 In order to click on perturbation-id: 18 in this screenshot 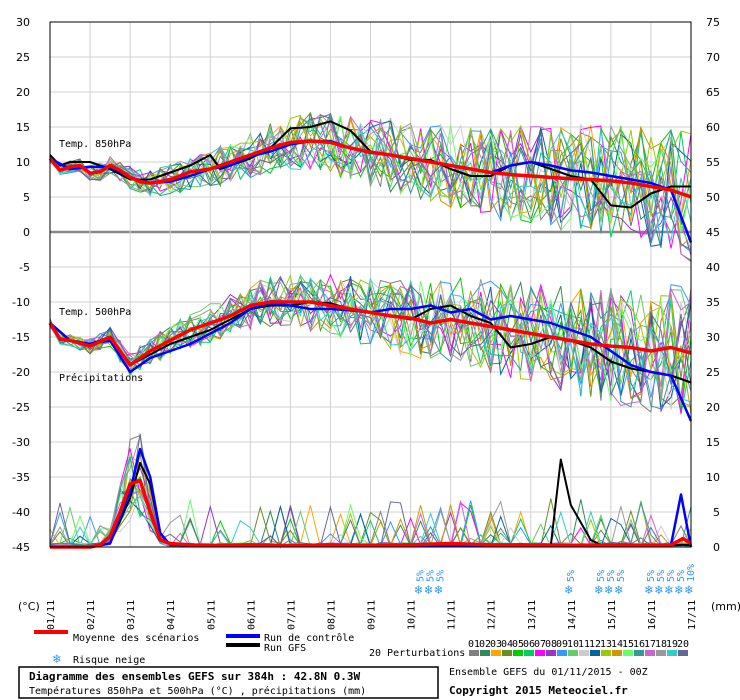, I will do `click(661, 644)`.